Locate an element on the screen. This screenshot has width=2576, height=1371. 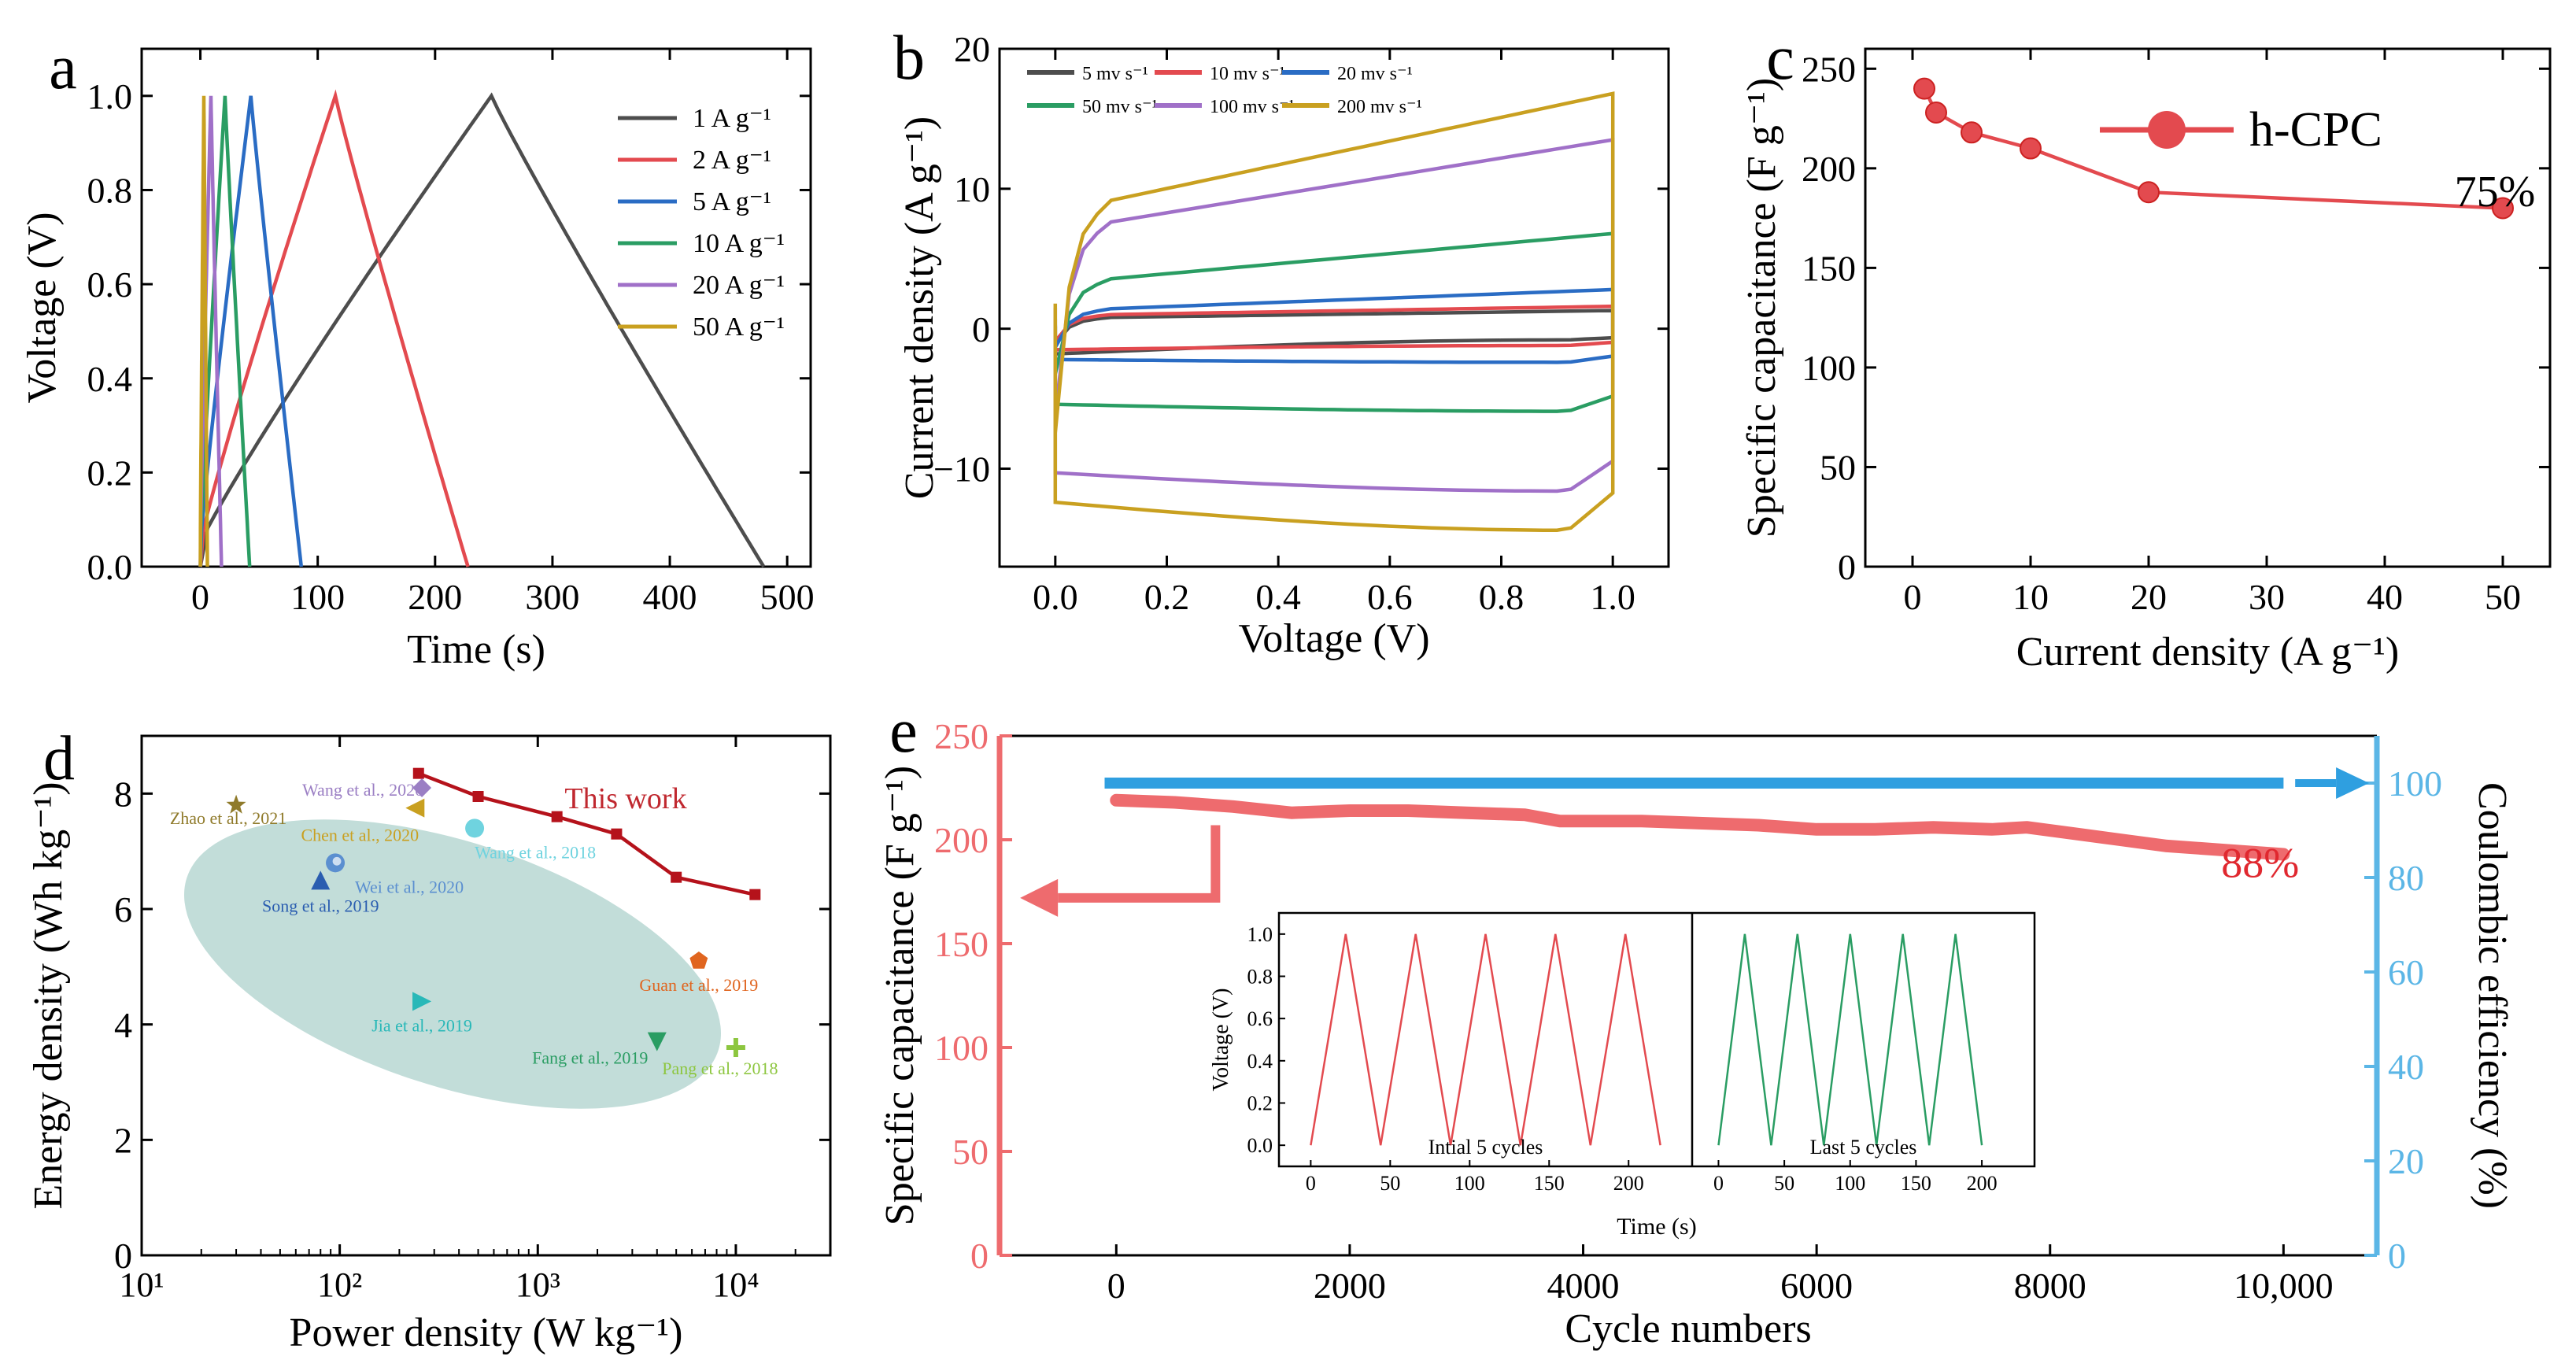
e-efficiency-arrow-head is located at coordinates (2353, 783).